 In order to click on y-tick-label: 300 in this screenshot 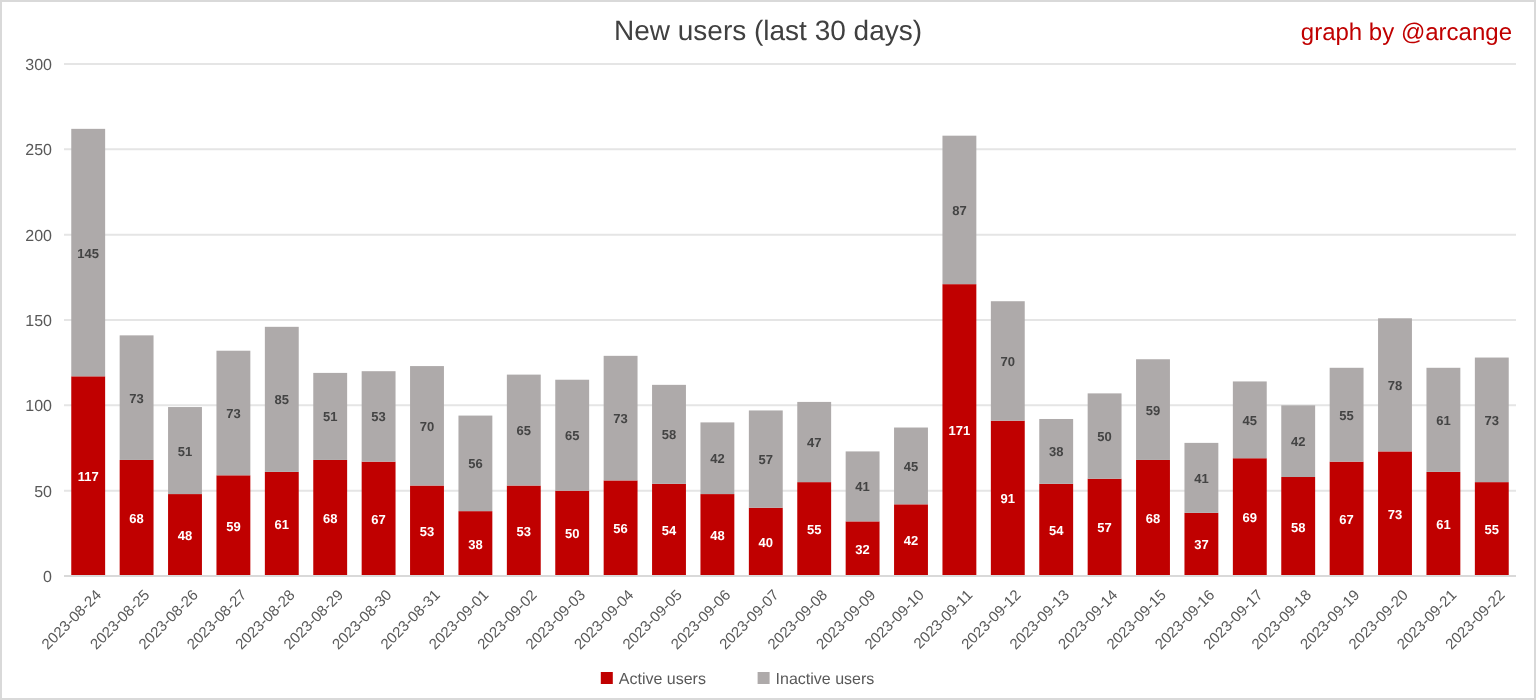, I will do `click(39, 65)`.